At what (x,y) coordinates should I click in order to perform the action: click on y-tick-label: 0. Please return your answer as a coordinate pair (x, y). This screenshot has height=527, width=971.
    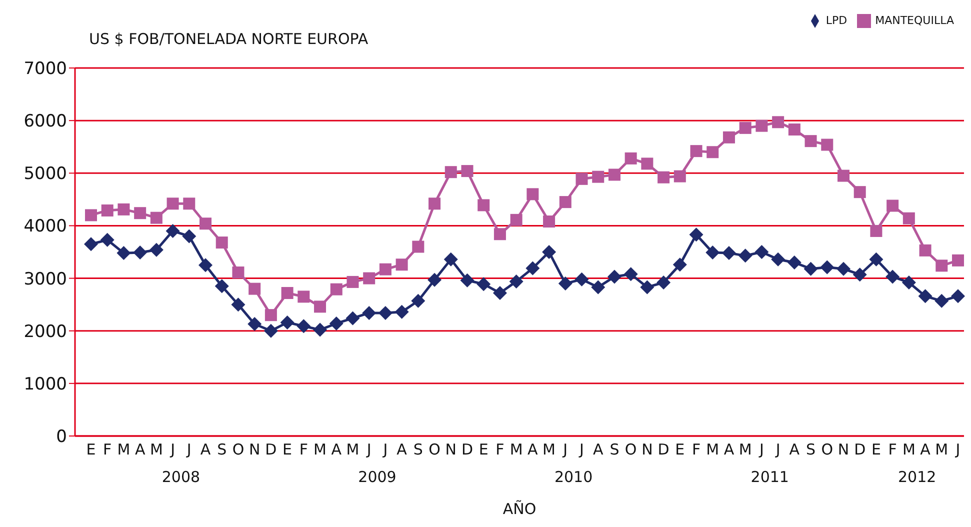
    Looking at the image, I should click on (61, 437).